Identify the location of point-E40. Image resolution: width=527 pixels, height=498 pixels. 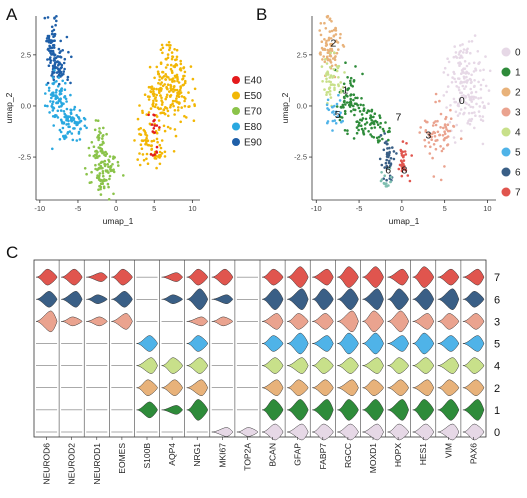
(152, 124).